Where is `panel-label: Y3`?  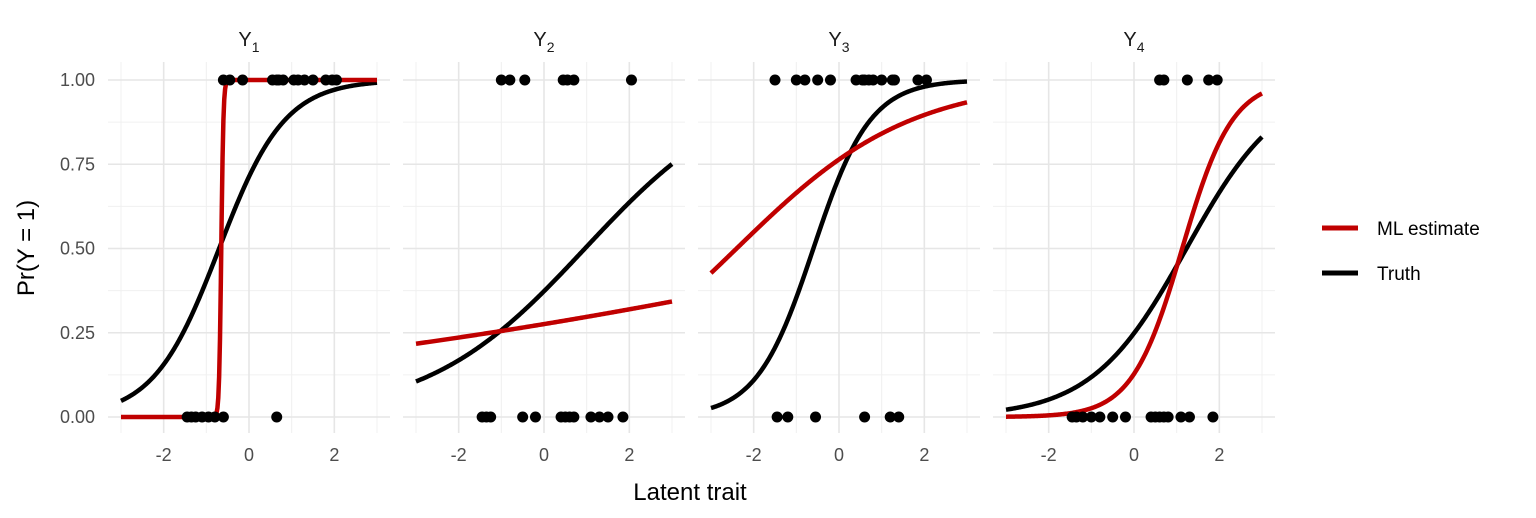 panel-label: Y3 is located at coordinates (838, 42).